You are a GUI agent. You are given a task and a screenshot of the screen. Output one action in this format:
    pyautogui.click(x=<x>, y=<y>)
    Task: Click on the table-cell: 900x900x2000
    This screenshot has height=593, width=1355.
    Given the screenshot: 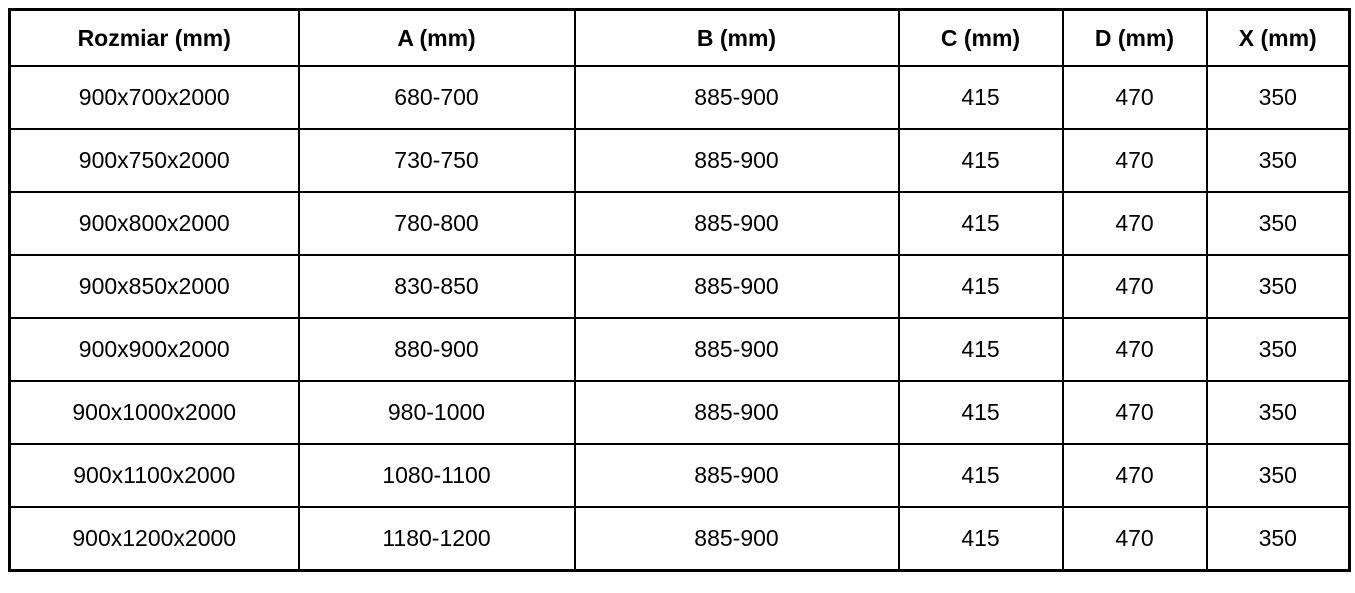 What is the action you would take?
    pyautogui.click(x=154, y=349)
    